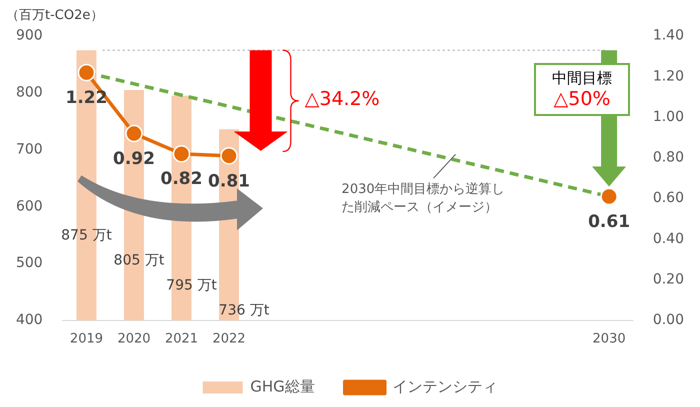  I want to click on annotation: 2030年中間目標から逆算した削減ペース（イメージ）, so click(424, 199).